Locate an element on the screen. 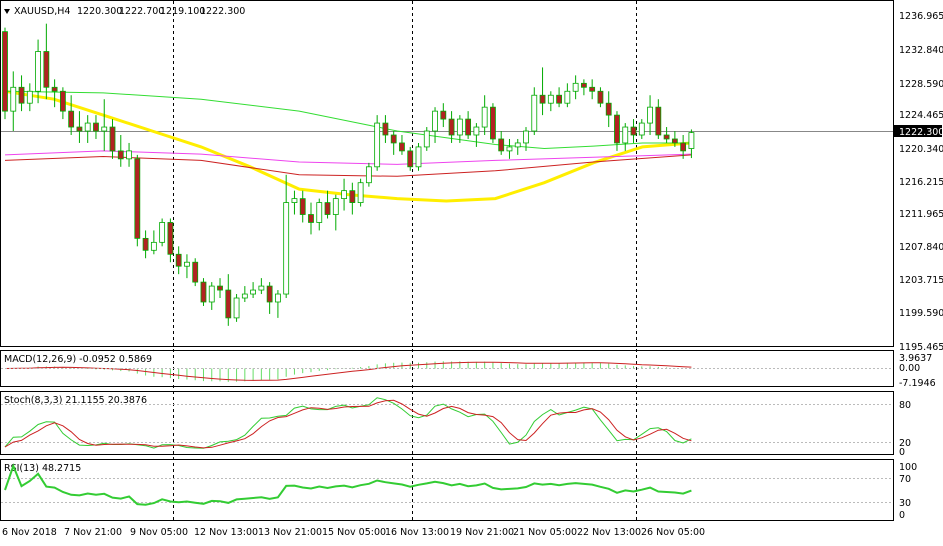  rsi-pane is located at coordinates (447, 490).